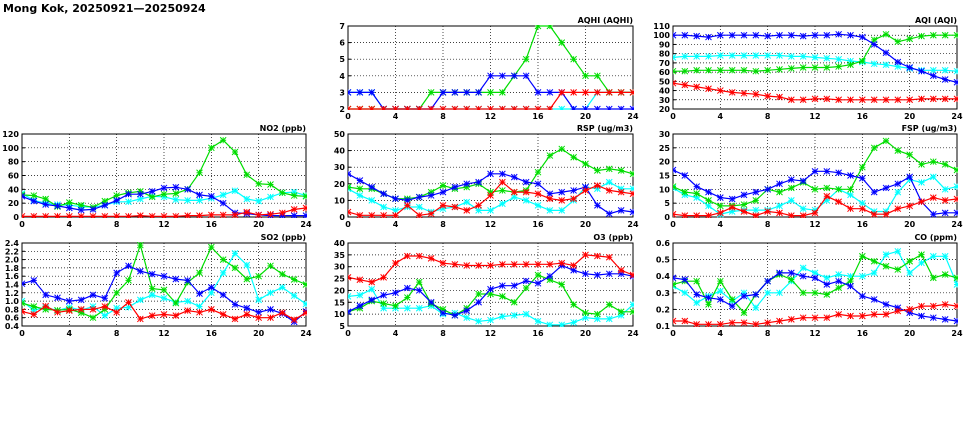 Image resolution: width=975 pixels, height=447 pixels. I want to click on y-tick-label: 2.4, so click(12, 243).